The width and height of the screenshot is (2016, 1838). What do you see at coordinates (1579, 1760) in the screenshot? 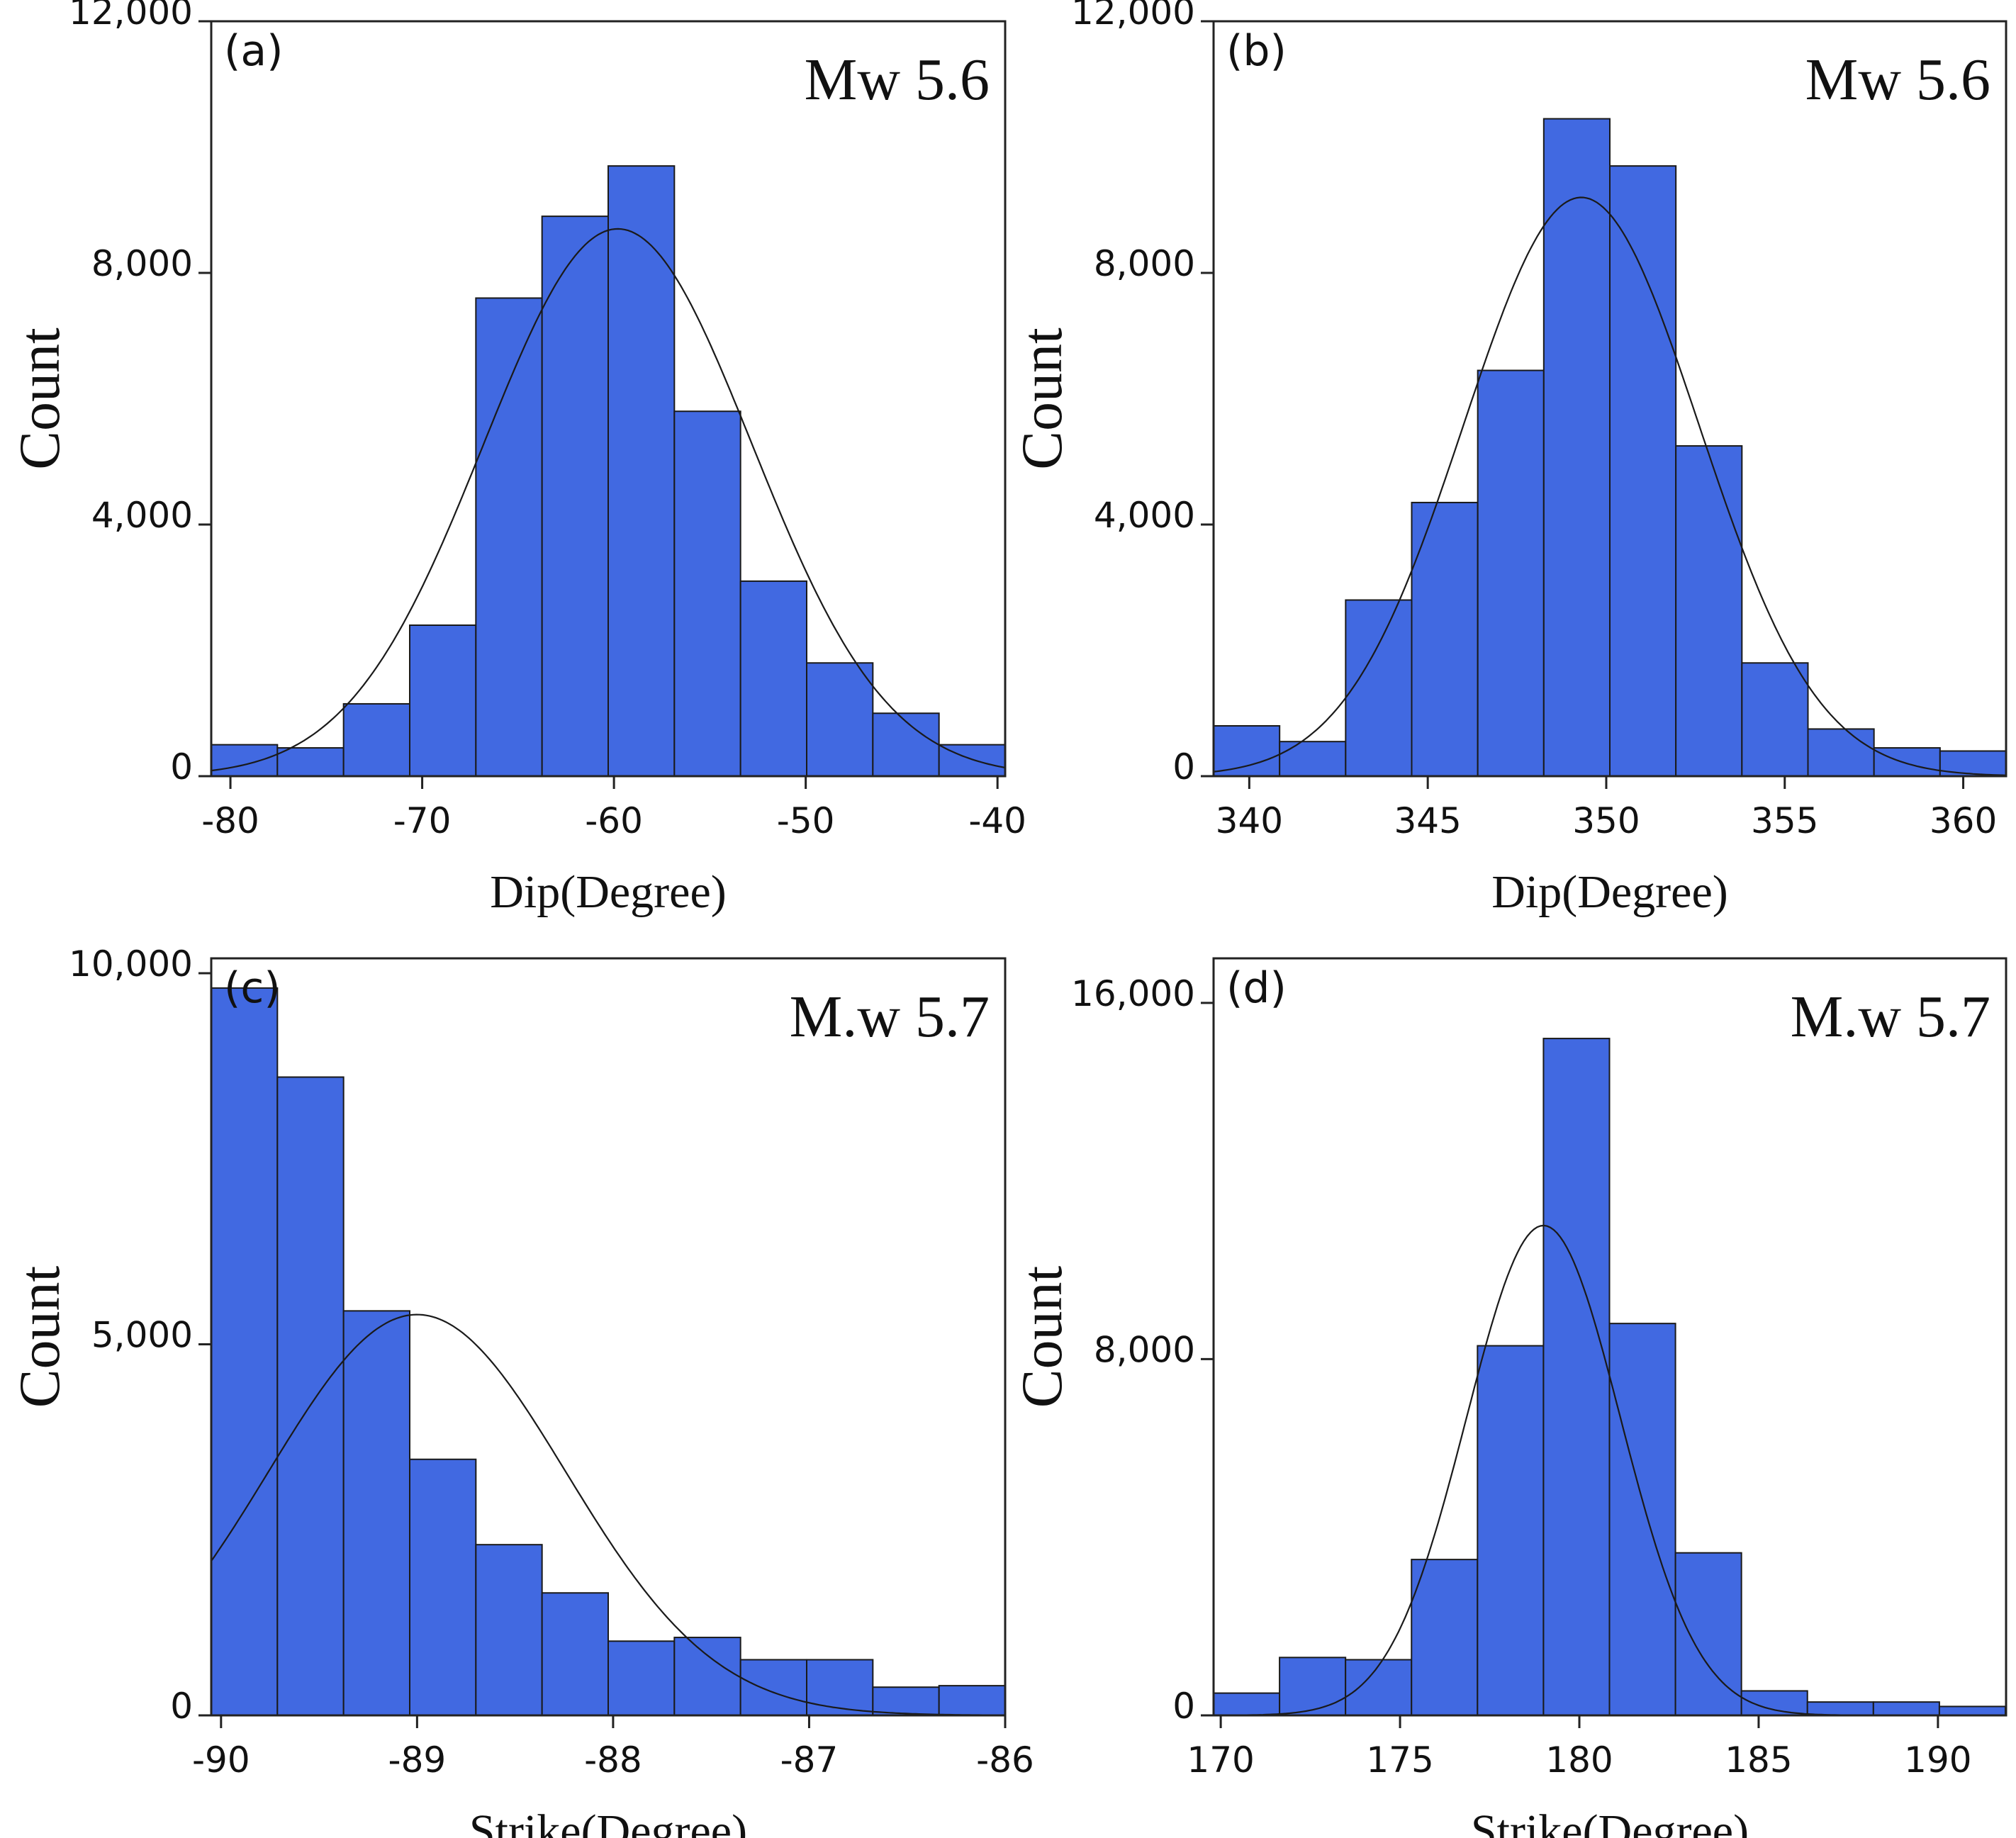
I see `x-tick-label: 180` at bounding box center [1579, 1760].